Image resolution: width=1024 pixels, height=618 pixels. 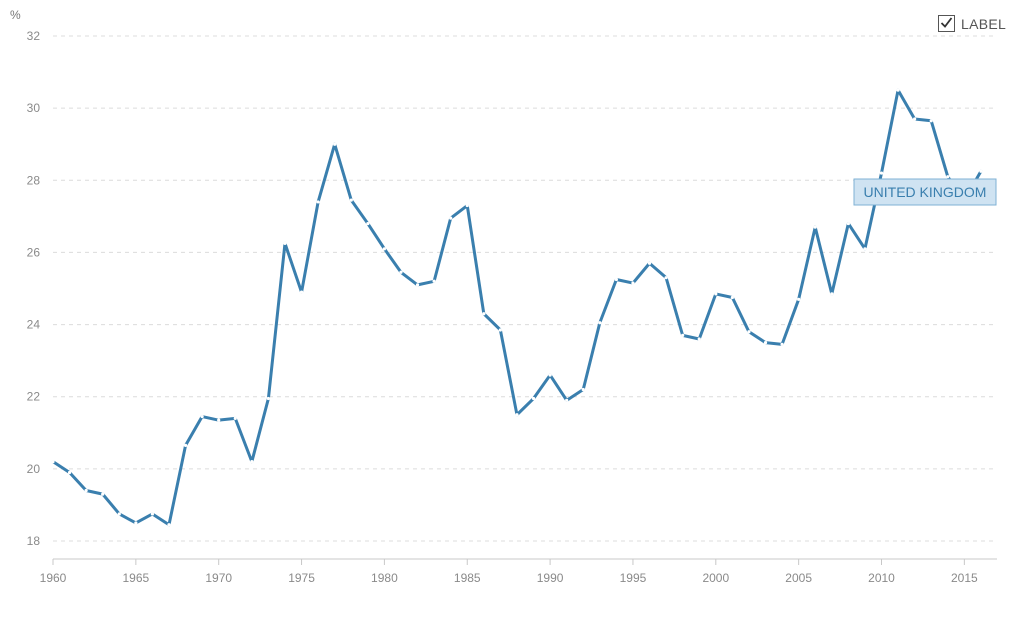 I want to click on x-tick-label: 2015, so click(x=964, y=578).